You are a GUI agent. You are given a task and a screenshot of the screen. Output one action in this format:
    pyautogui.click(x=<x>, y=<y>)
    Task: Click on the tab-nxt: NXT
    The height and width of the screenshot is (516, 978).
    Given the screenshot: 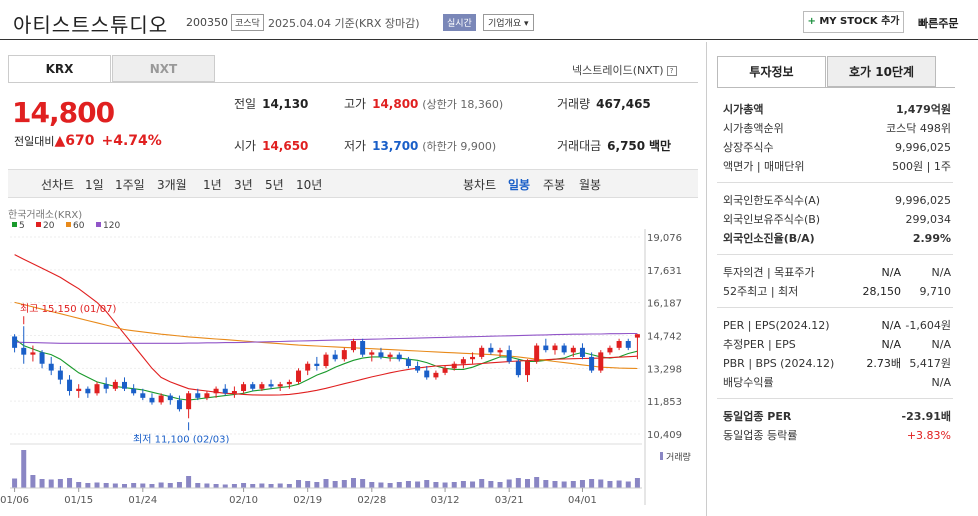 What is the action you would take?
    pyautogui.click(x=163, y=68)
    